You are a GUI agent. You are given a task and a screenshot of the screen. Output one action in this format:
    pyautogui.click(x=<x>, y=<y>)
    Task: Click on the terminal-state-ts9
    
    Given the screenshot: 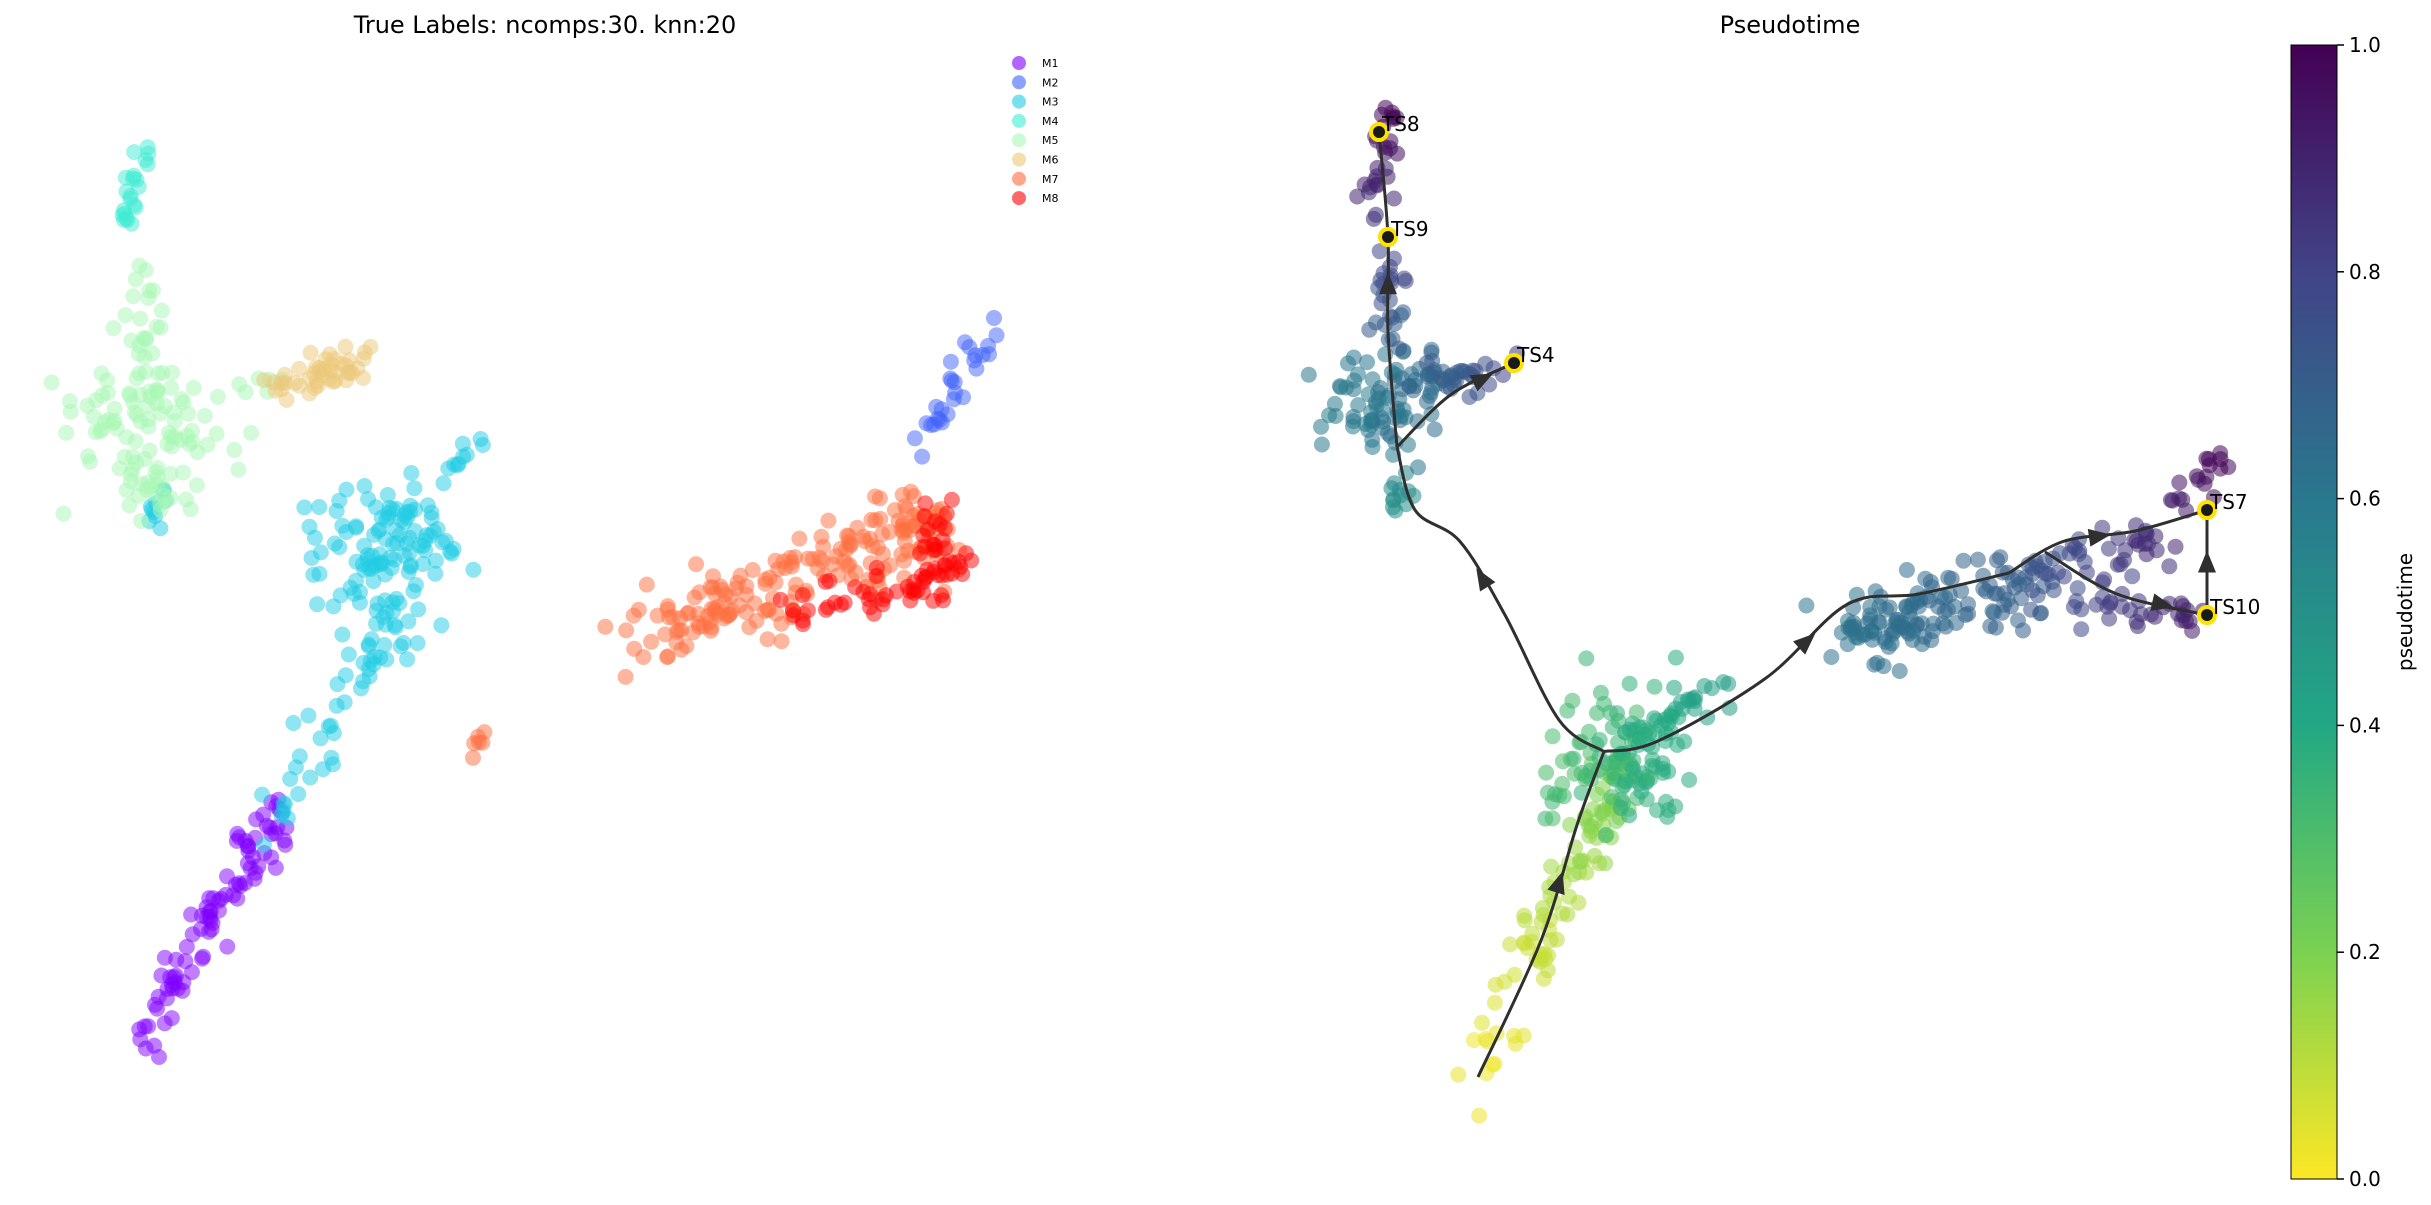 What is the action you would take?
    pyautogui.click(x=1388, y=237)
    